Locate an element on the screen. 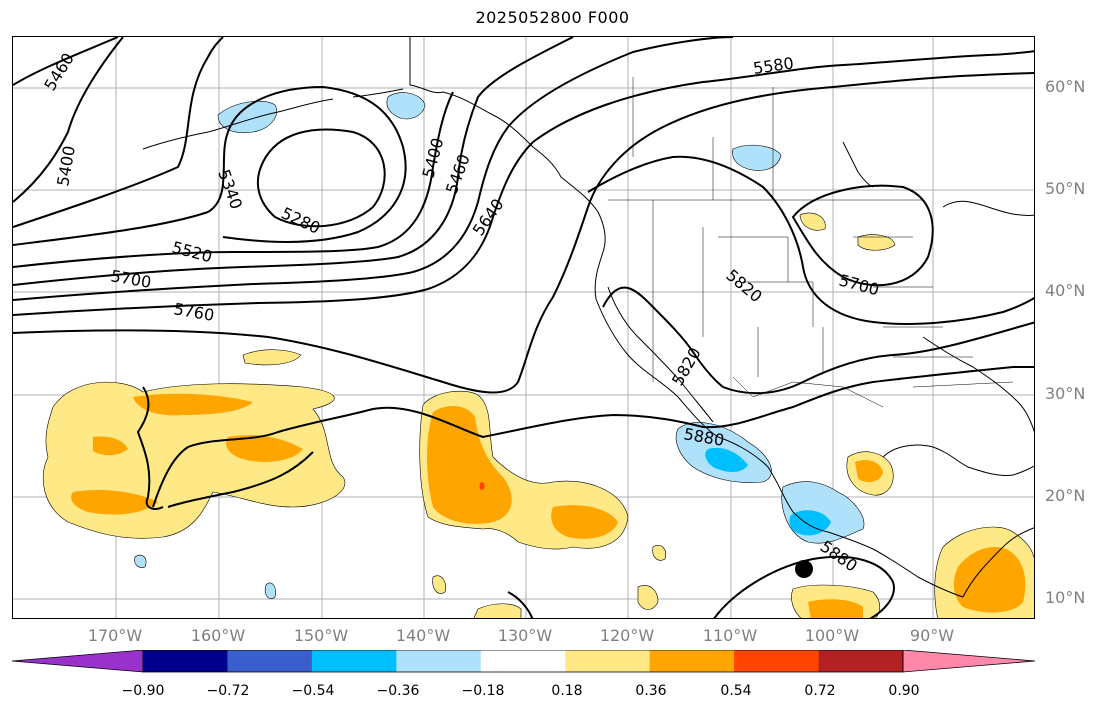 This screenshot has width=1105, height=712. lon-label: 100°W is located at coordinates (832, 635).